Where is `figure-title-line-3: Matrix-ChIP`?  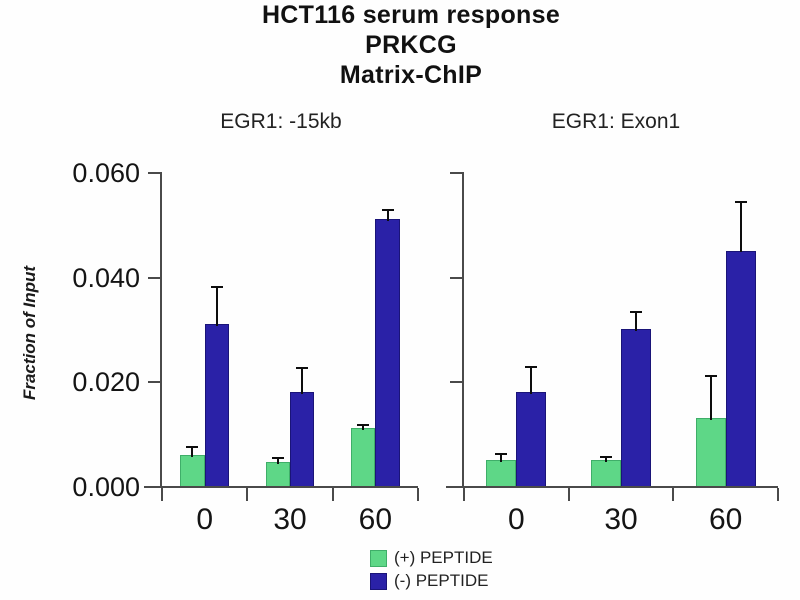 figure-title-line-3: Matrix-ChIP is located at coordinates (411, 75).